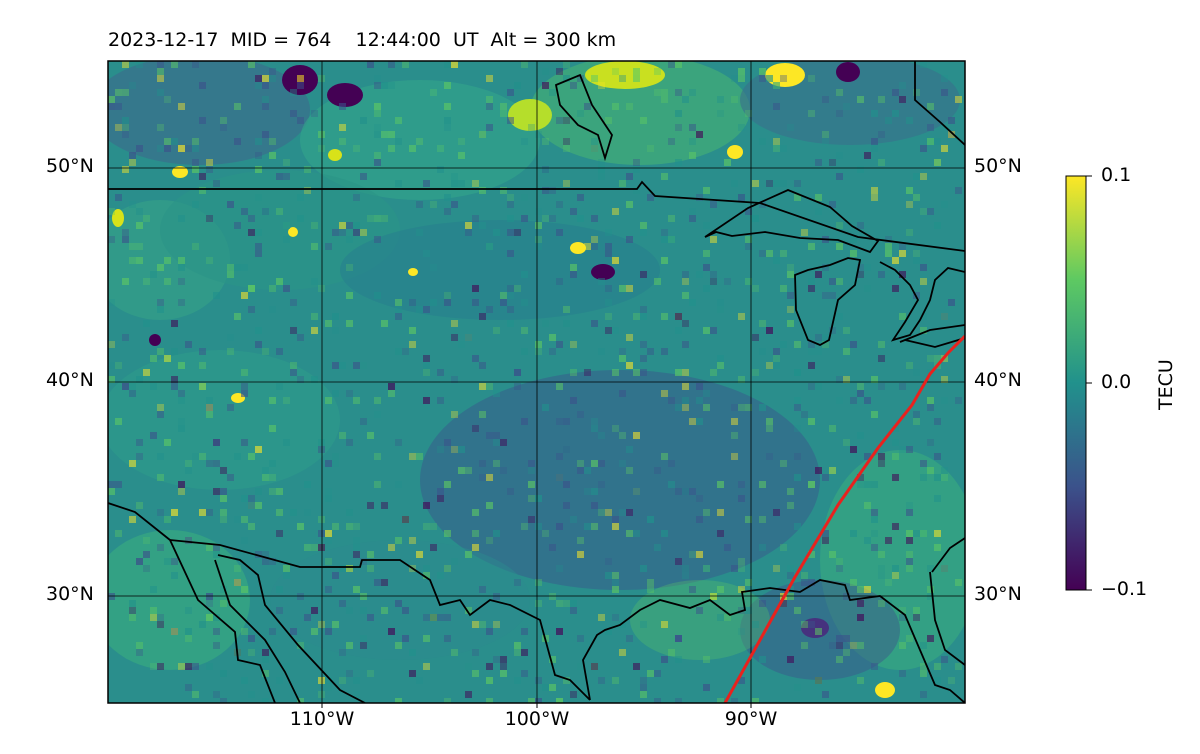 This screenshot has width=1200, height=754. I want to click on satellite-track, so click(844, 518).